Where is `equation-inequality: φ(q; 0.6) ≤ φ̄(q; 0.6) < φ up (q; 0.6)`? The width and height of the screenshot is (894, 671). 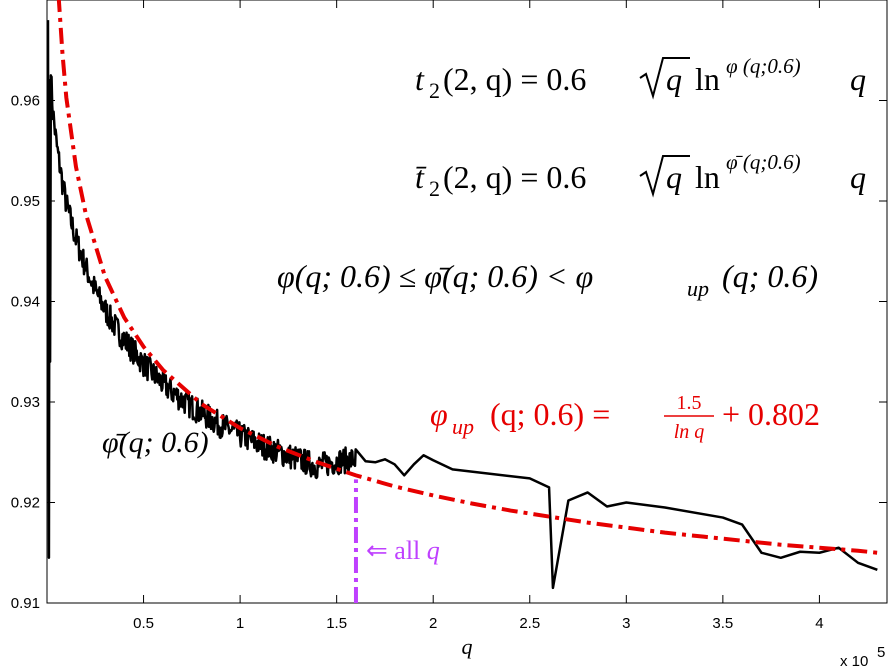 equation-inequality: φ(q; 0.6) ≤ φ̄(q; 0.6) < φ up (q; 0.6) is located at coordinates (547, 279).